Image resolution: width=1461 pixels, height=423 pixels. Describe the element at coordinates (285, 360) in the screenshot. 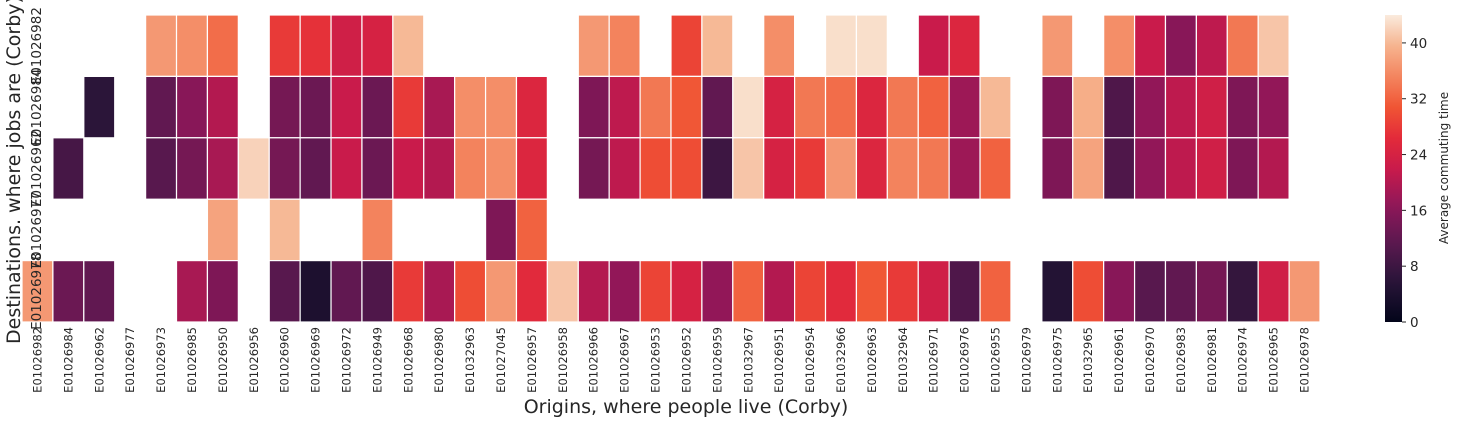

I see `x-tick-label: E01026960` at that location.